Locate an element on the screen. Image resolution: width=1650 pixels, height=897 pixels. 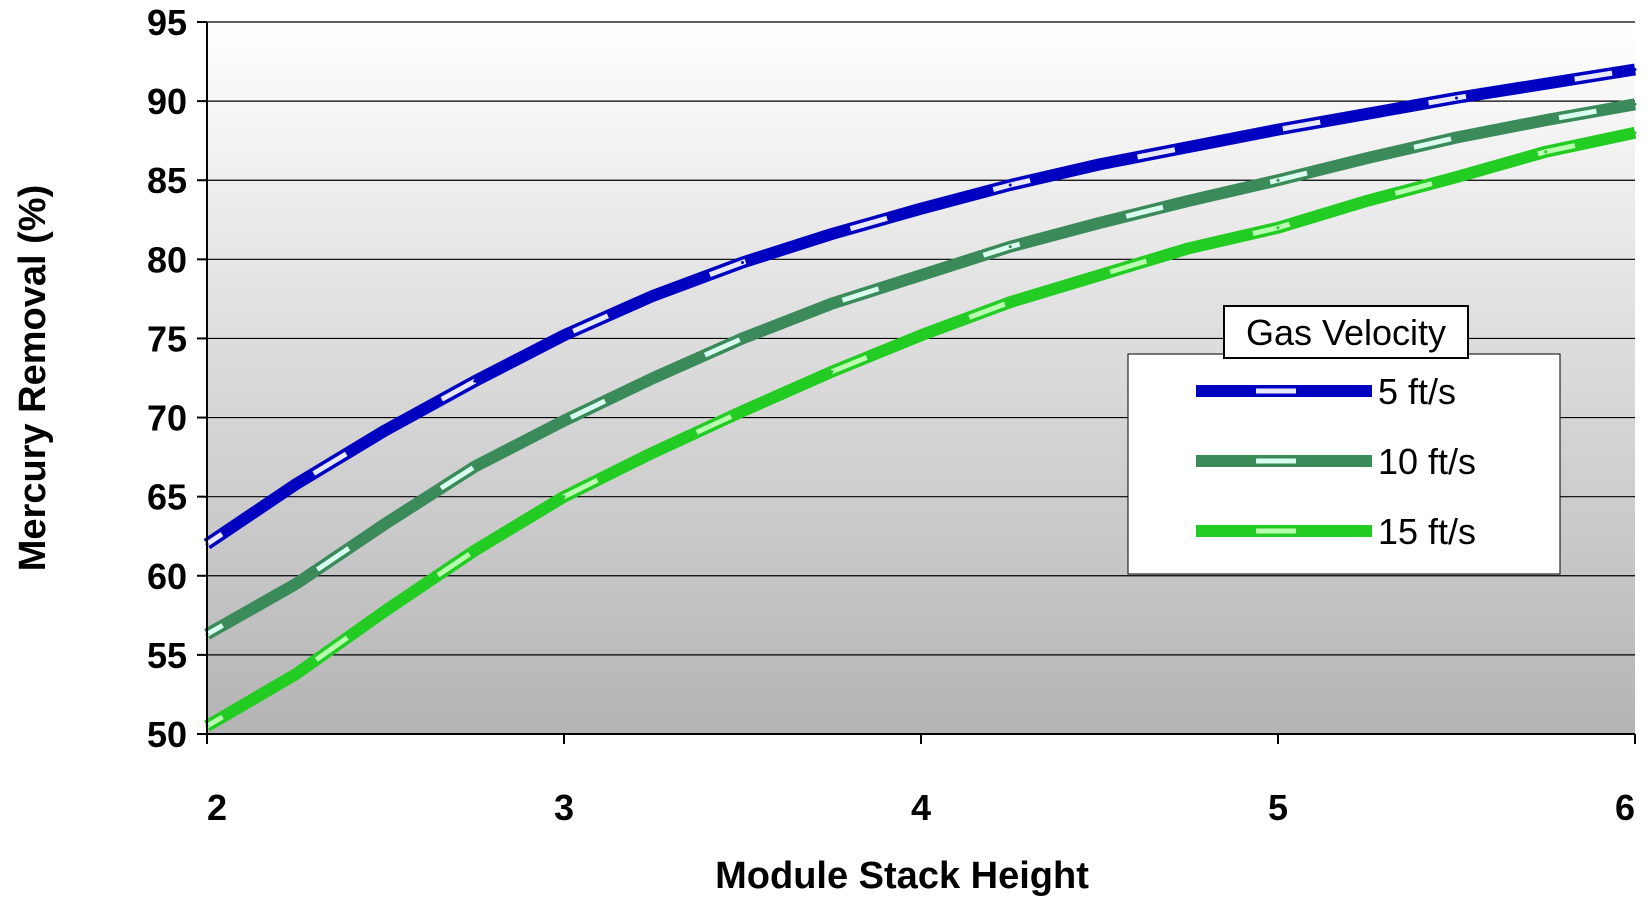
y-tick-label: 95 is located at coordinates (167, 22).